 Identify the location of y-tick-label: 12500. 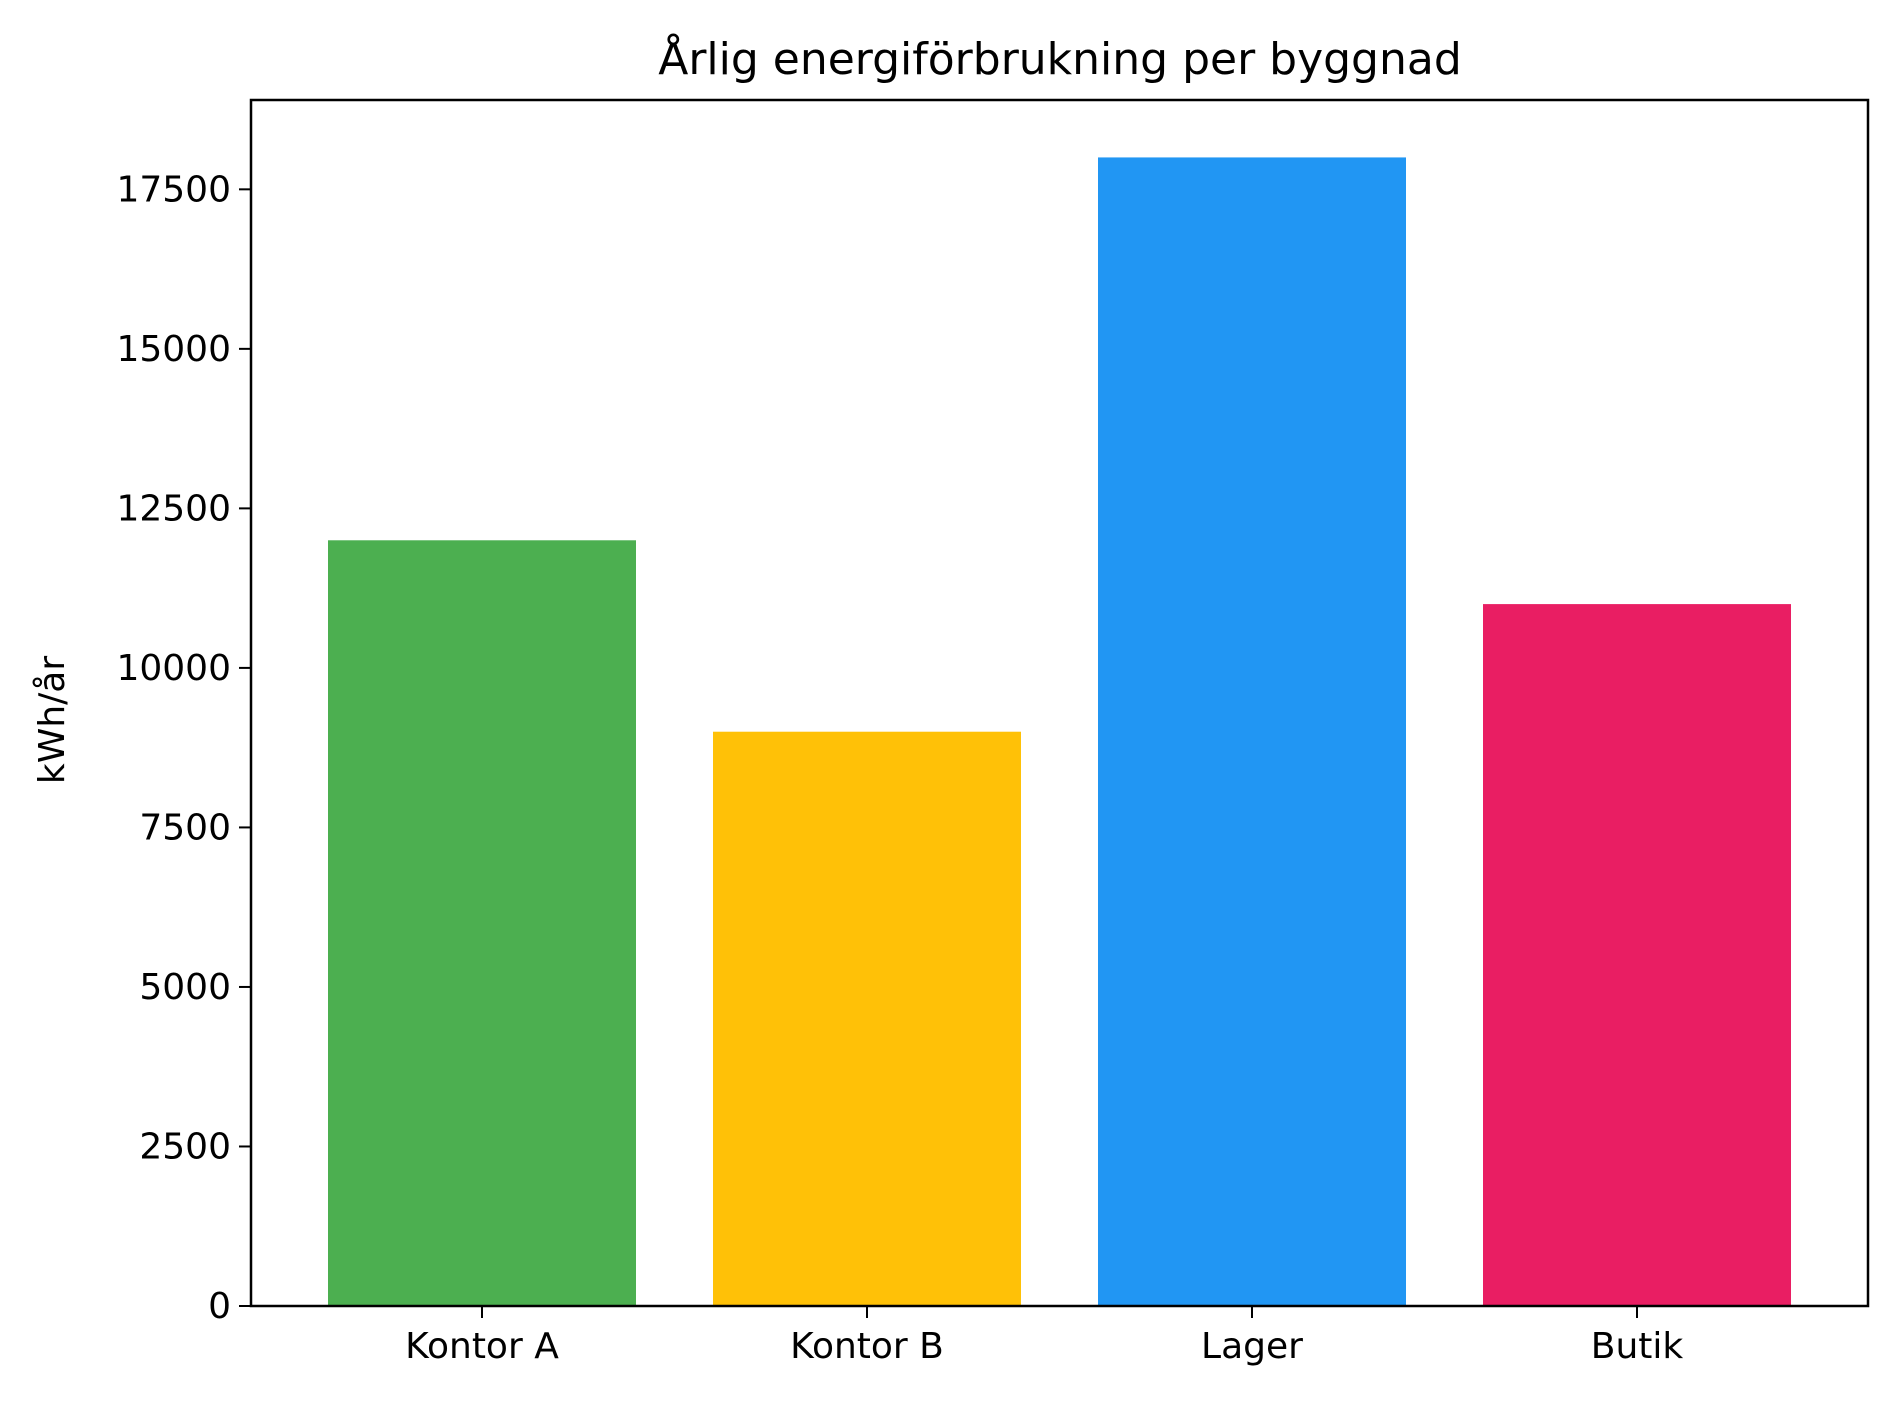
(173, 508).